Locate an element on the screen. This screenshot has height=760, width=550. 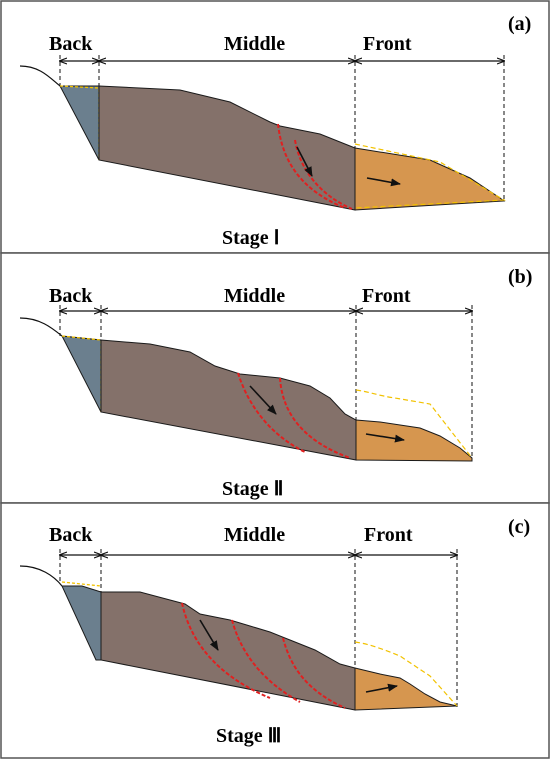
back-original-profile is located at coordinates (81, 584).